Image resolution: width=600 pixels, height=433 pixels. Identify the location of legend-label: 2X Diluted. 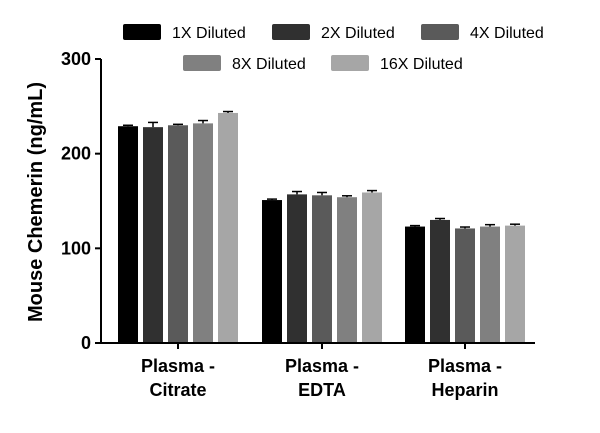
(358, 33).